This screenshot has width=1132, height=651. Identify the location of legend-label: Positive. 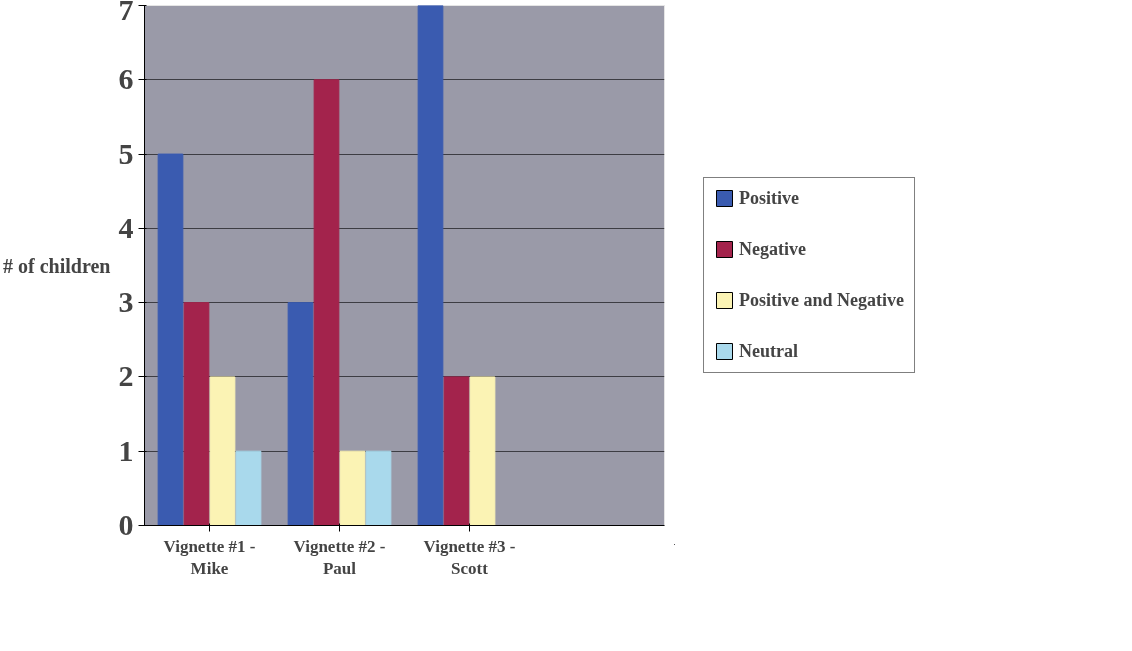
(769, 198).